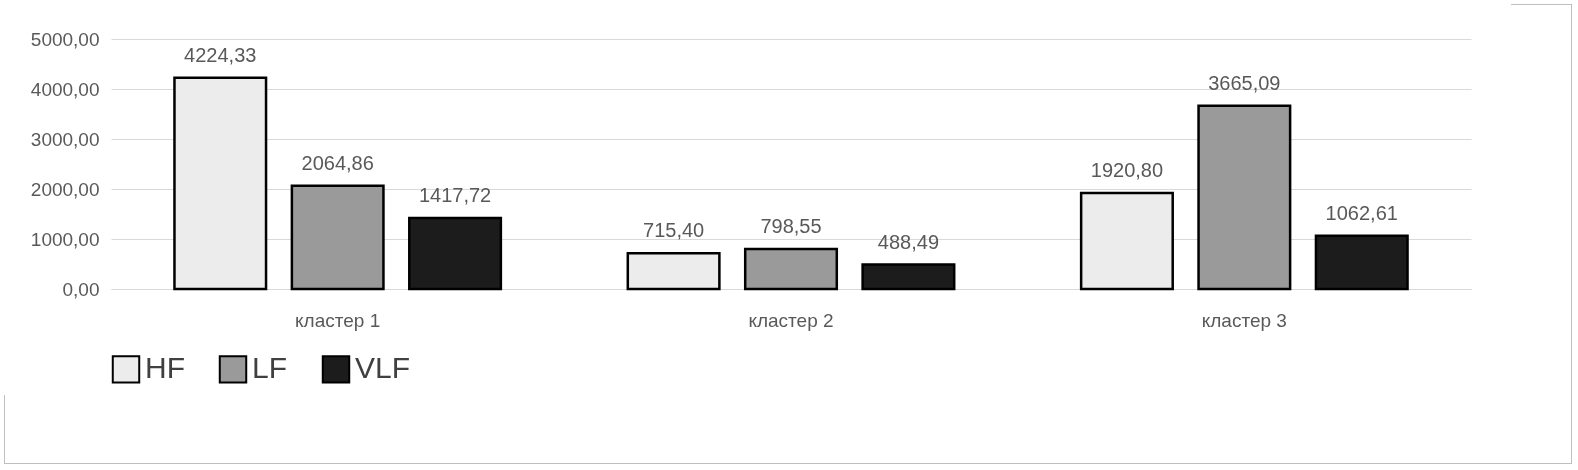 This screenshot has width=1578, height=470. Describe the element at coordinates (338, 320) in the screenshot. I see `x-tick-label: кластер 1` at that location.